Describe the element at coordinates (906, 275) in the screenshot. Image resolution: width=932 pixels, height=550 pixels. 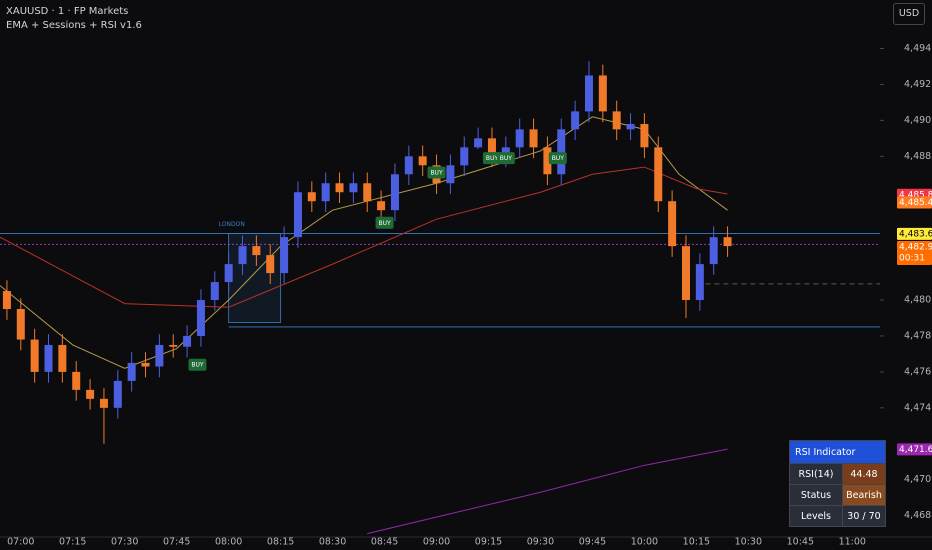
I see `price-axis-bg` at that location.